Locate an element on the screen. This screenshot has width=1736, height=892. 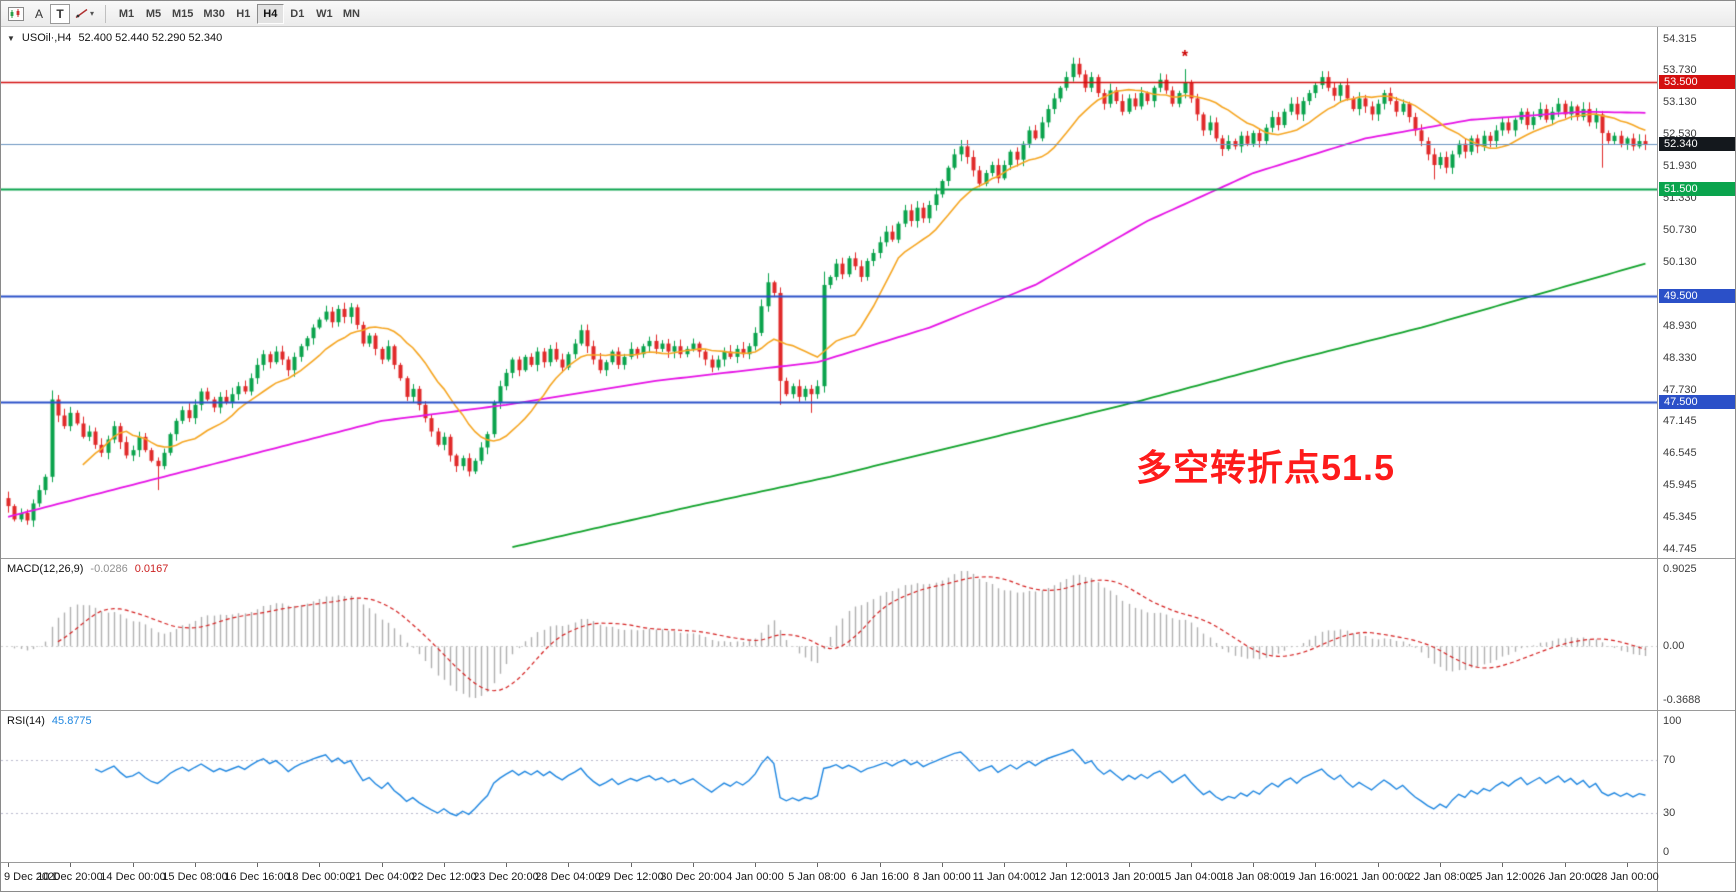
time-axis-label: 16 Dec 16:00 is located at coordinates (257, 877).